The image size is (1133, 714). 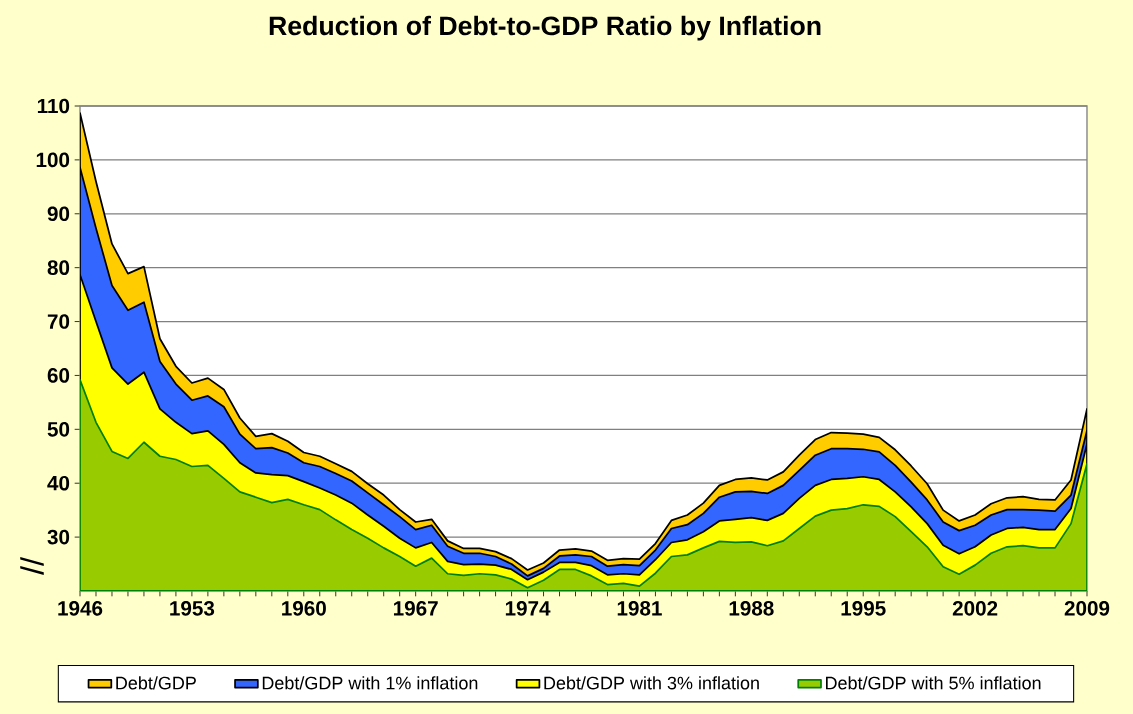 I want to click on y-tick-label: 50, so click(x=58, y=429).